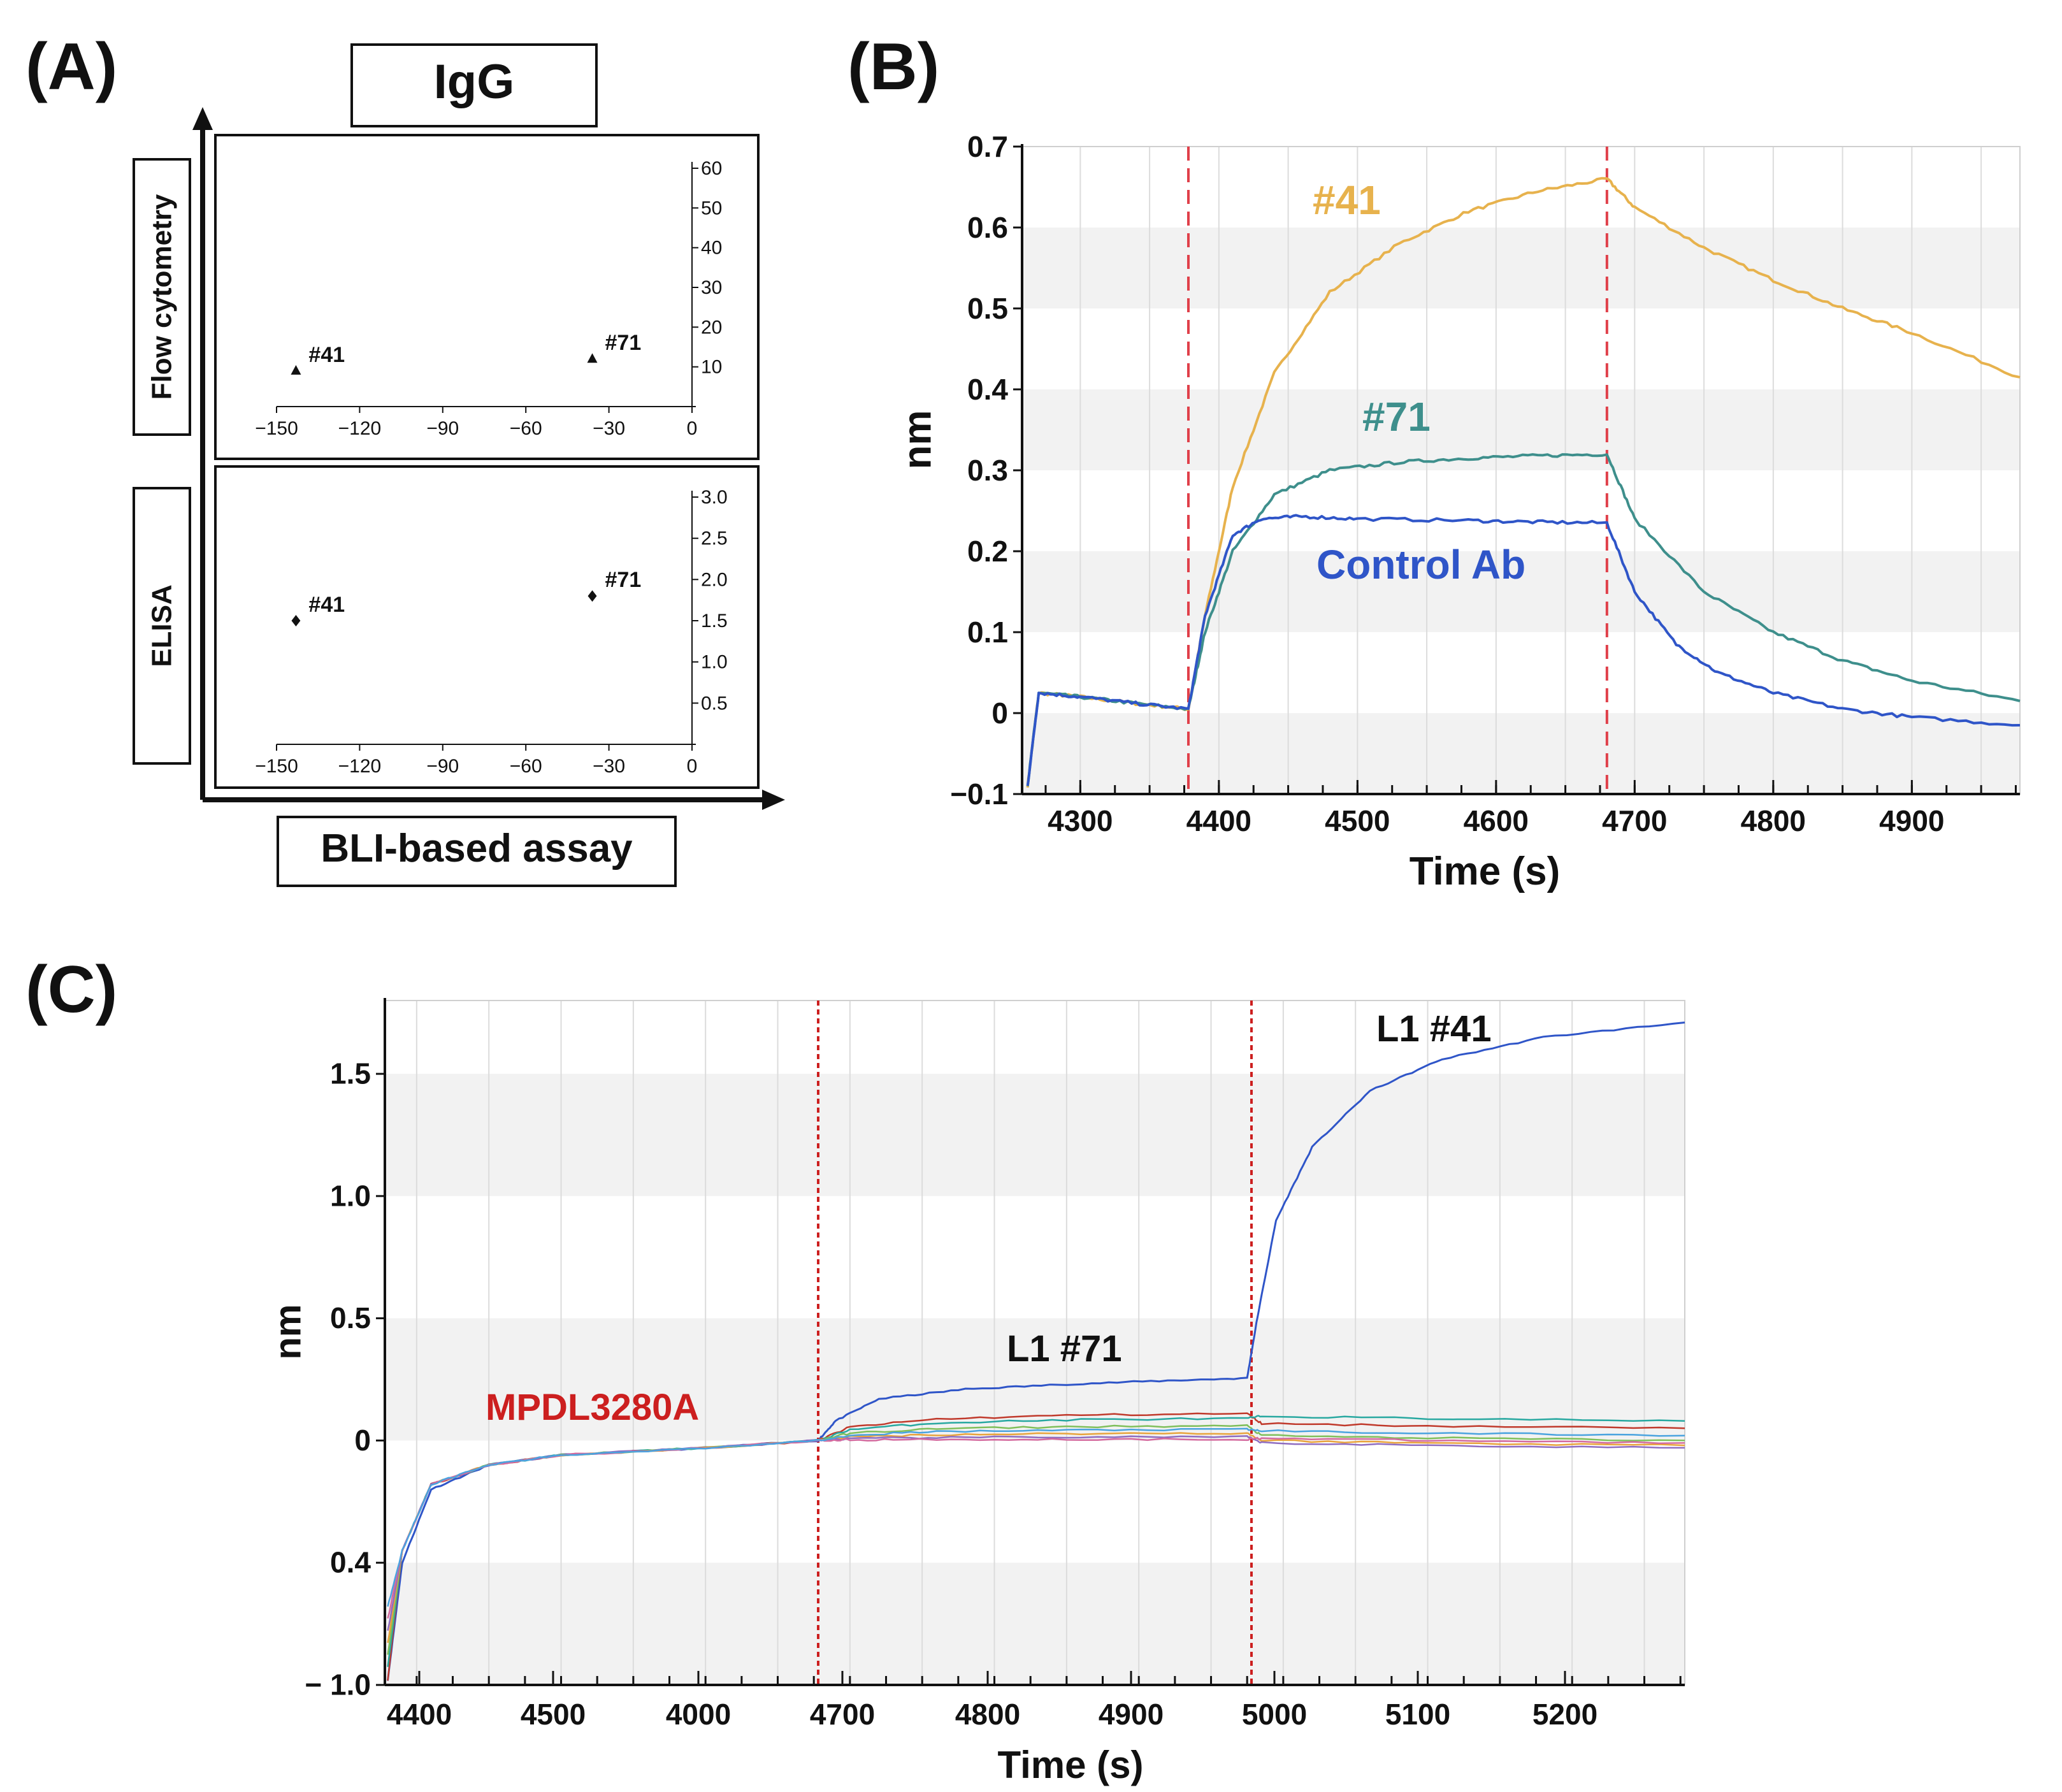  Describe the element at coordinates (714, 498) in the screenshot. I see `y-tick-label: 3.0` at that location.